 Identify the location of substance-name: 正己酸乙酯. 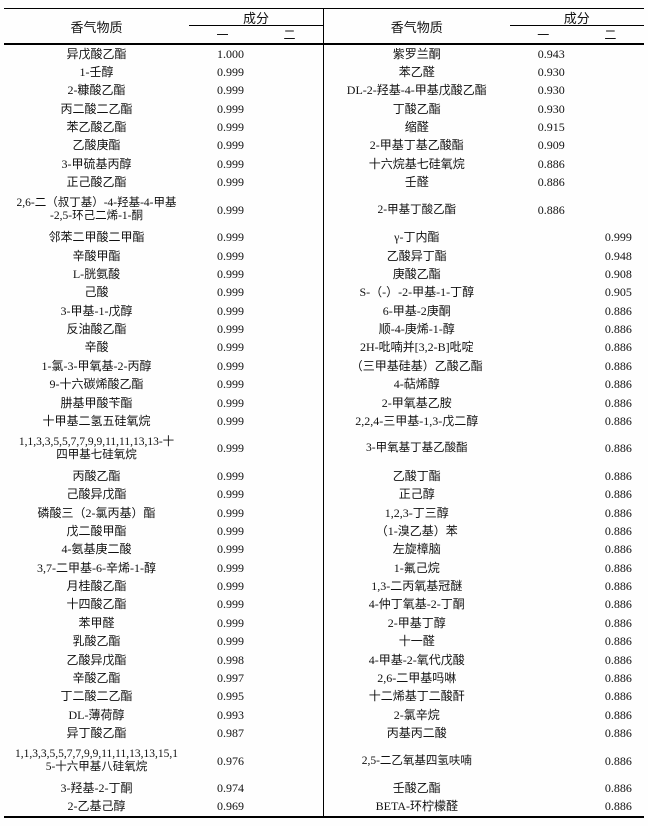
(96, 182).